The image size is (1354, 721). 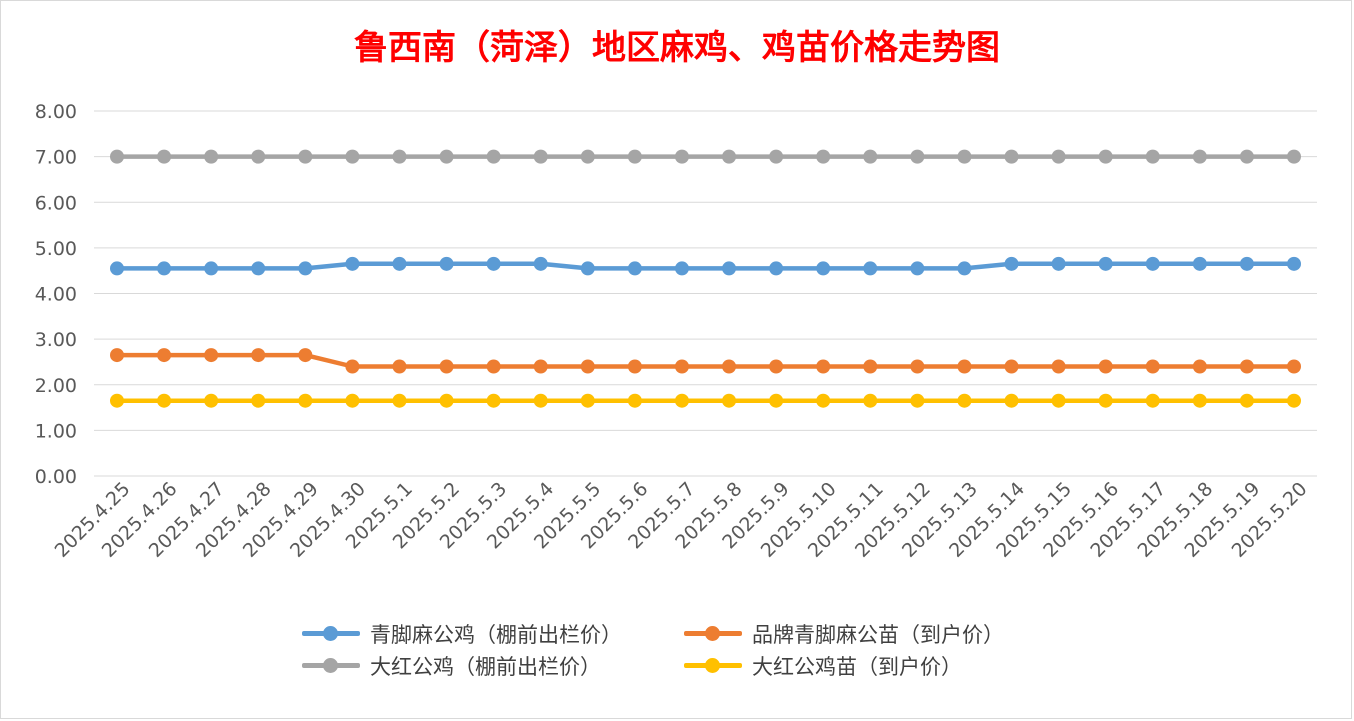 What do you see at coordinates (857, 667) in the screenshot?
I see `legend-label: 大红公鸡苗（到户价）` at bounding box center [857, 667].